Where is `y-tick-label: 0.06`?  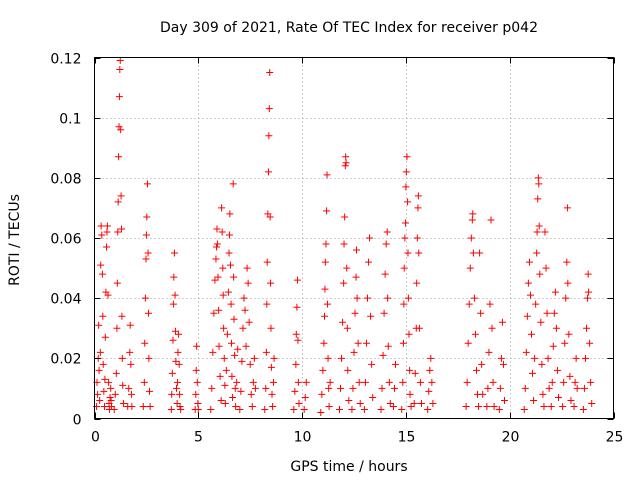
y-tick-label: 0.06 is located at coordinates (65, 240).